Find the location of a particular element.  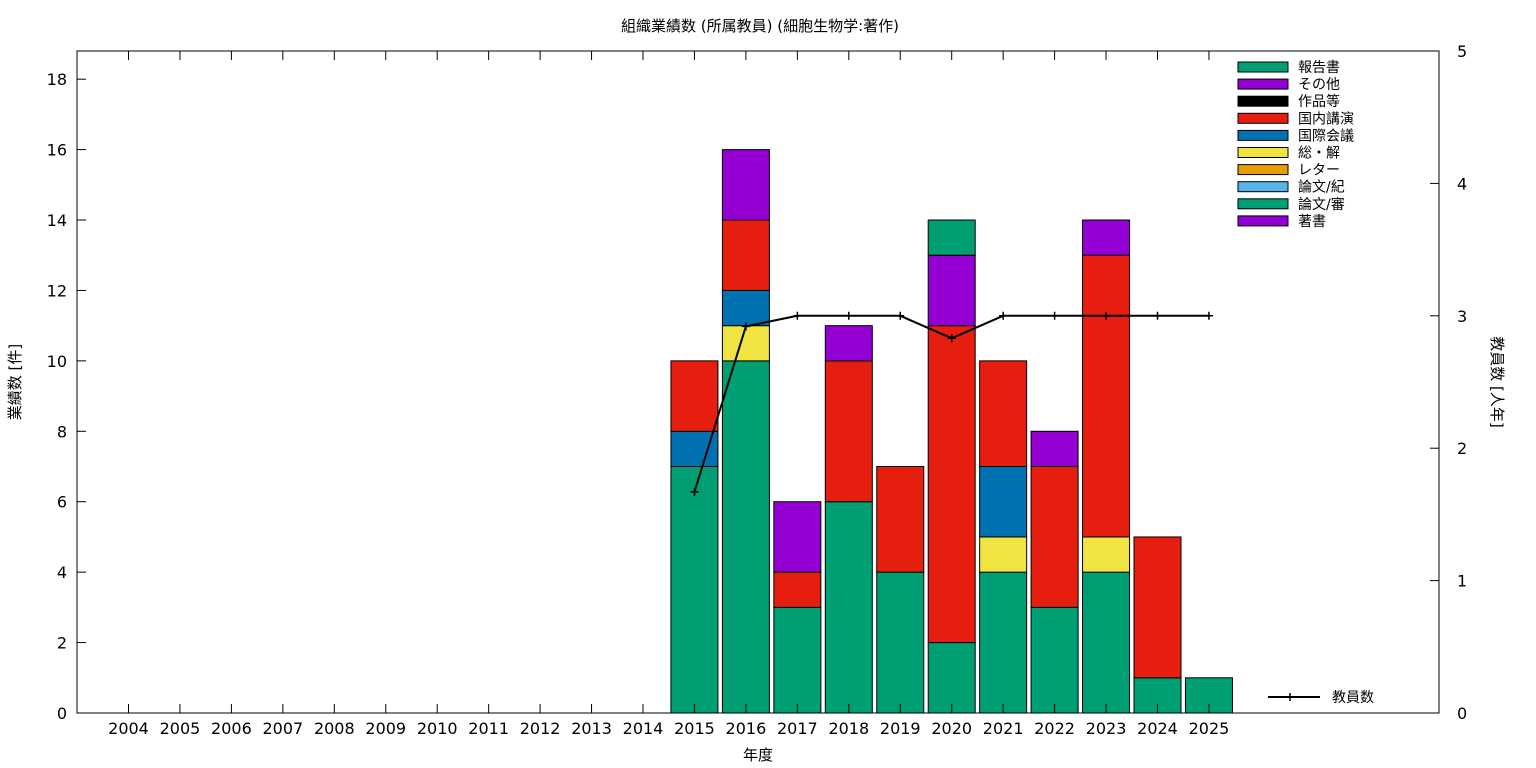

legend-swatch-国内講演 is located at coordinates (1263, 118).